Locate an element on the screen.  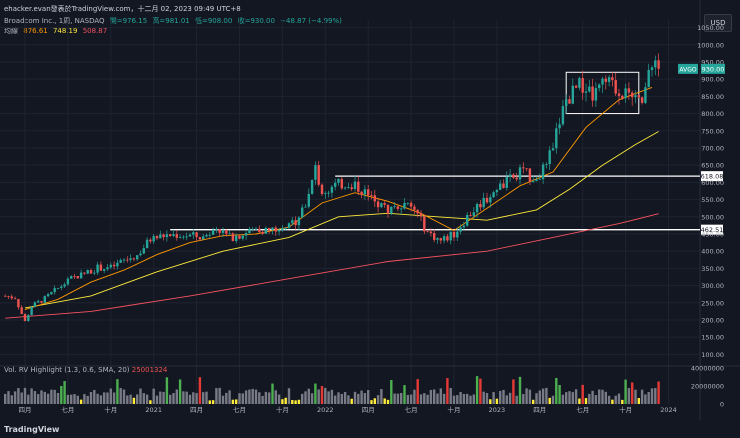
currency-button: USD is located at coordinates (718, 23).